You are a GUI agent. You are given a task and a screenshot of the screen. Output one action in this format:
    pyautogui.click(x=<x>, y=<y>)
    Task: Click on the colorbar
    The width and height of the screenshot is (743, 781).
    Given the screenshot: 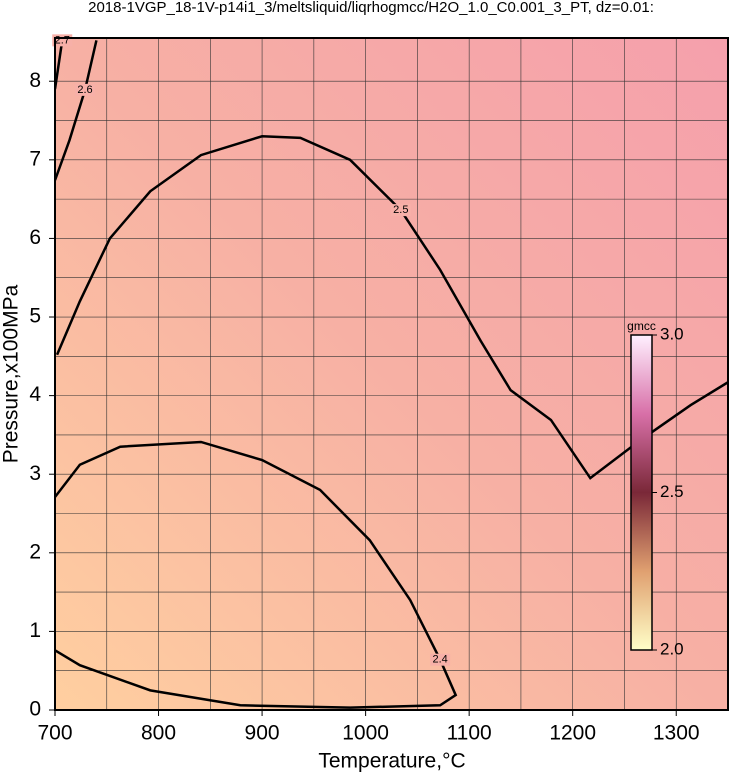 What is the action you would take?
    pyautogui.click(x=641, y=492)
    